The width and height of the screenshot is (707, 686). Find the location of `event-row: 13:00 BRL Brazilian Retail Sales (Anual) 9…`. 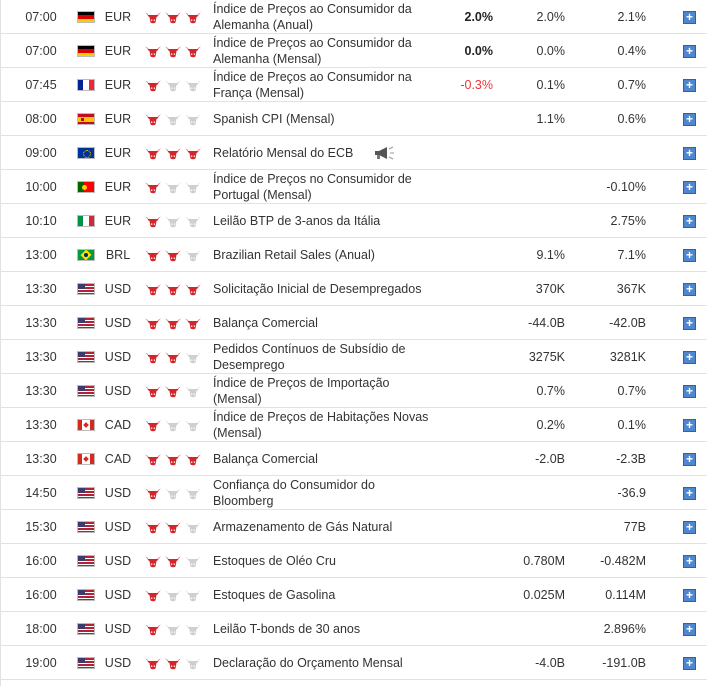

event-row: 13:00 BRL Brazilian Retail Sales (Anual) 9… is located at coordinates (354, 255).